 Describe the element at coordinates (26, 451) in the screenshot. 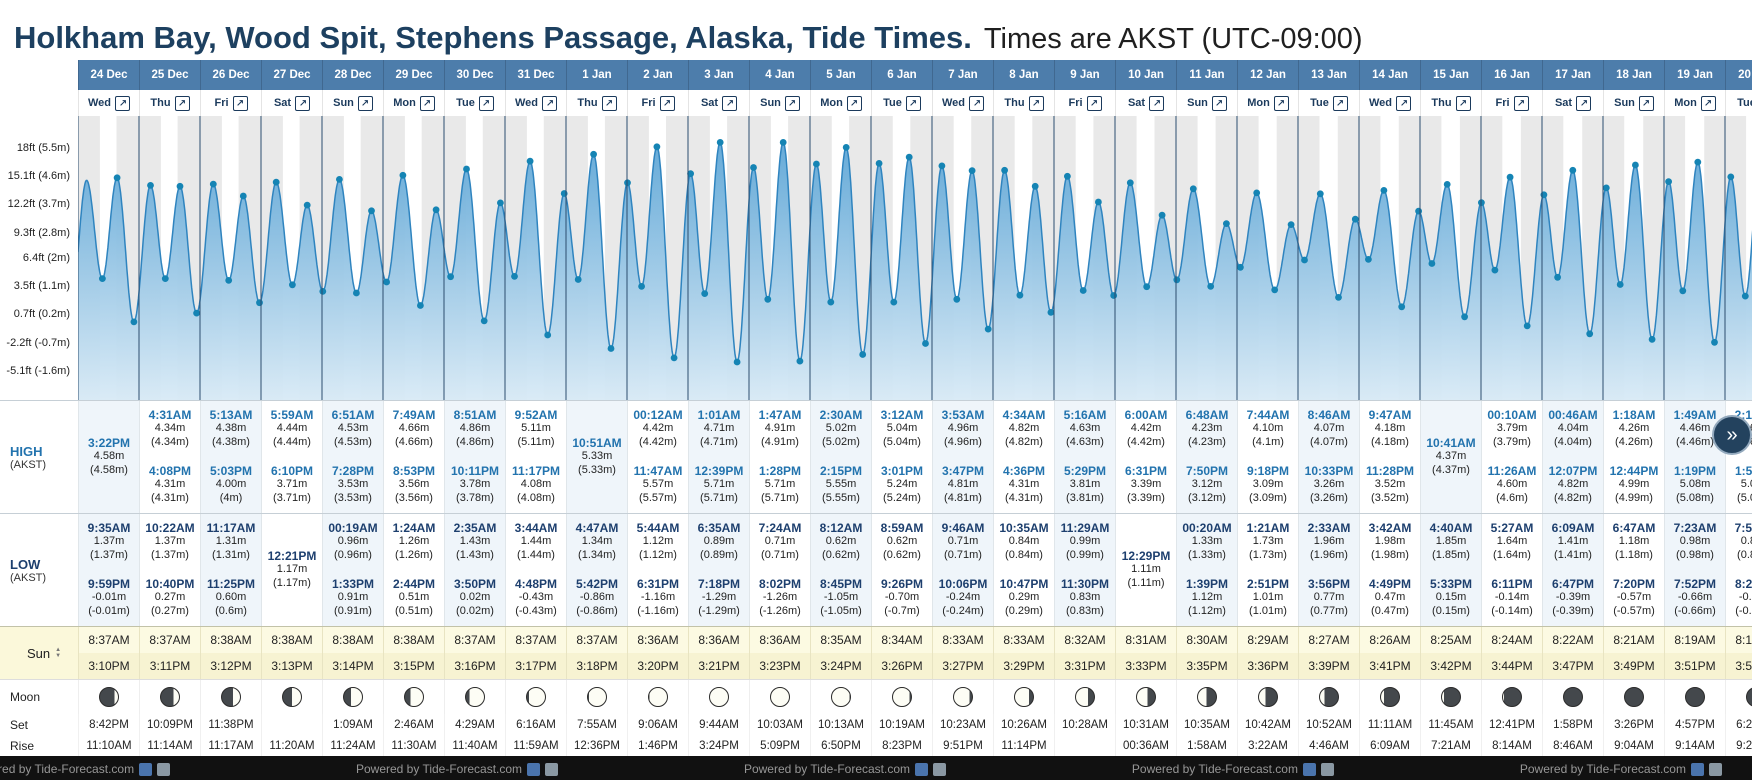

I see `high-label: HIGH` at that location.